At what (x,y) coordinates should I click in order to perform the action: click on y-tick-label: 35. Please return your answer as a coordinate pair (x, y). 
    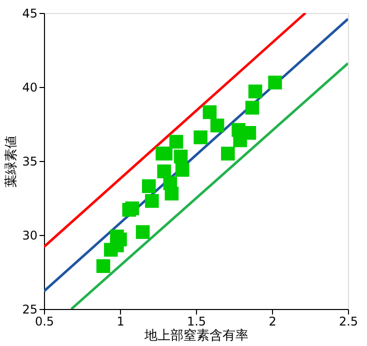
    Looking at the image, I should click on (30, 161).